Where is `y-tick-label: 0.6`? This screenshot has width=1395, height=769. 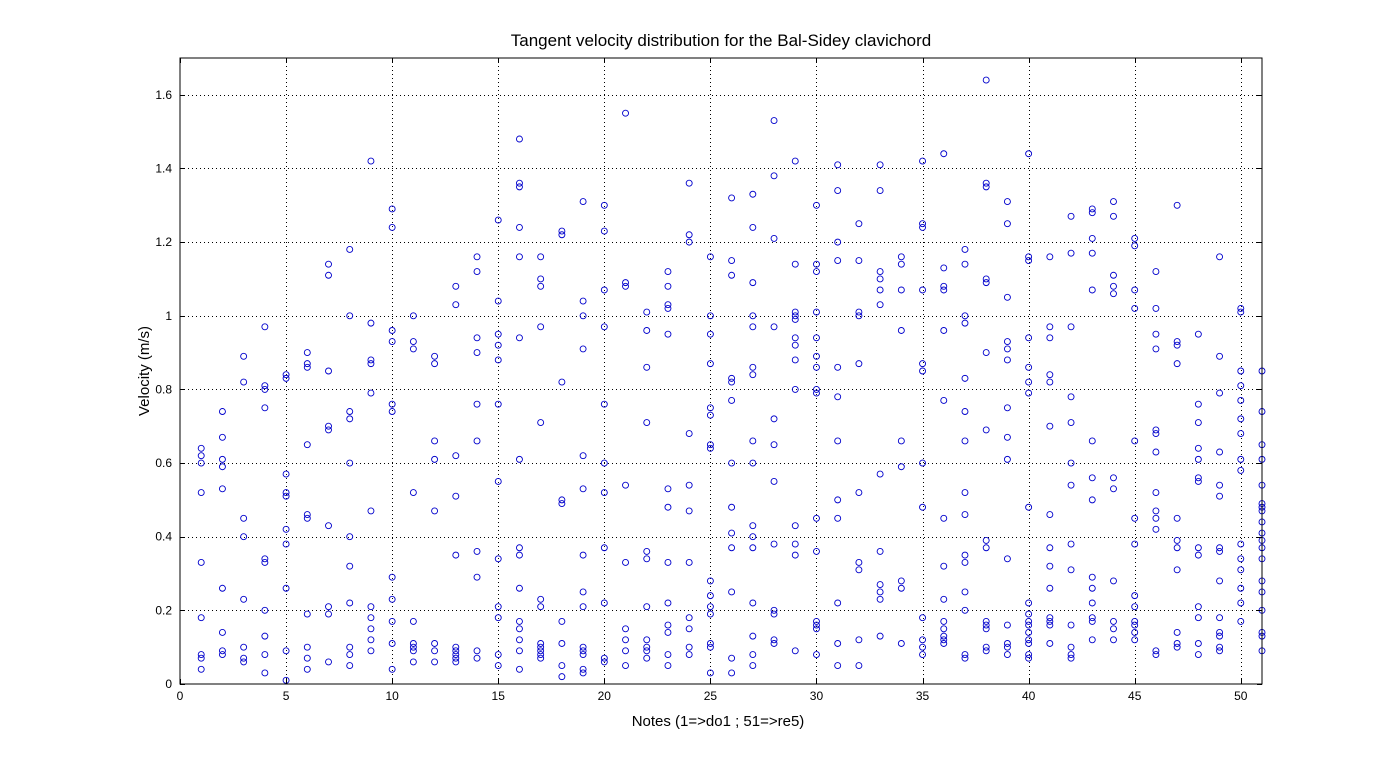 y-tick-label: 0.6 is located at coordinates (163, 463).